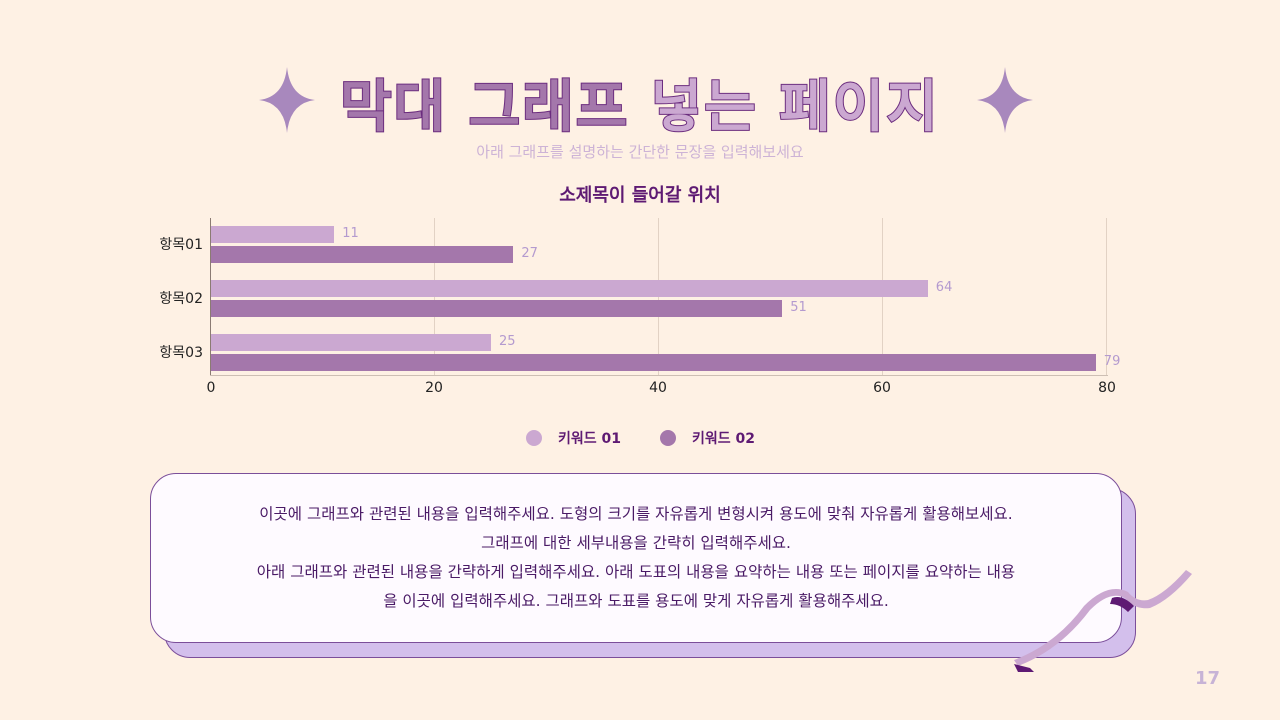 The image size is (1280, 720). Describe the element at coordinates (484, 107) in the screenshot. I see `page-title-part1: 막대 그래프` at that location.